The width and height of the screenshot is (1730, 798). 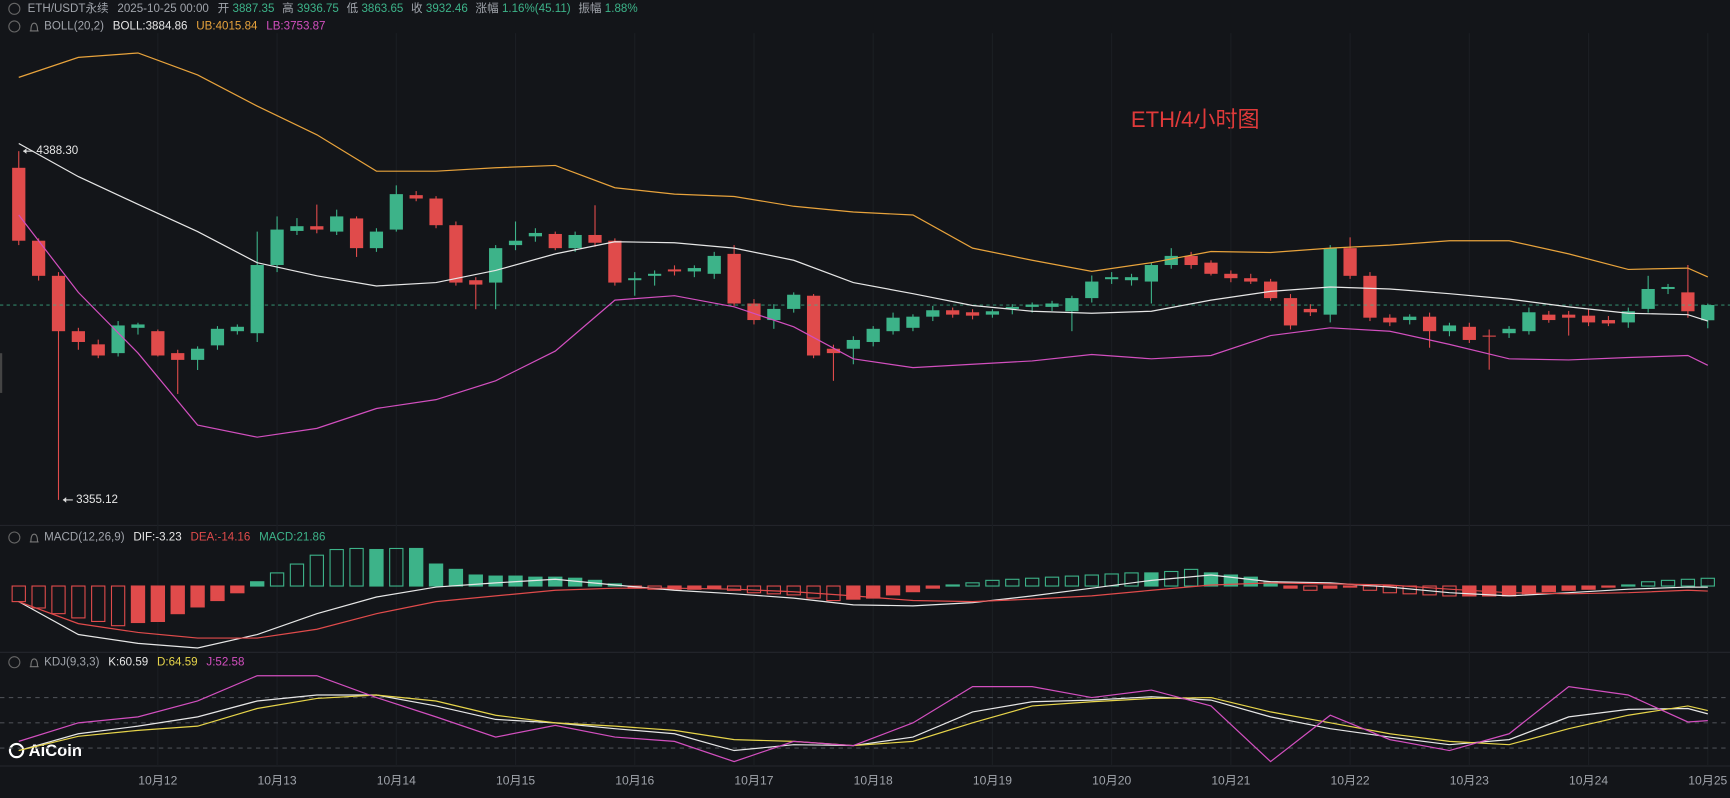 I want to click on chart-annotation: ETH/4小时图, so click(x=1195, y=119).